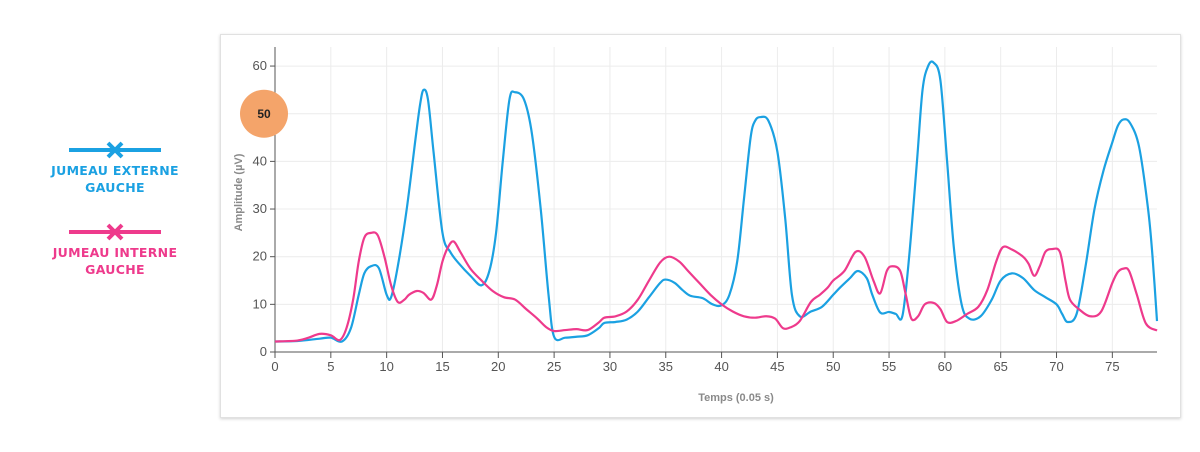 The image size is (1200, 452). I want to click on x-tick-label: 60, so click(945, 366).